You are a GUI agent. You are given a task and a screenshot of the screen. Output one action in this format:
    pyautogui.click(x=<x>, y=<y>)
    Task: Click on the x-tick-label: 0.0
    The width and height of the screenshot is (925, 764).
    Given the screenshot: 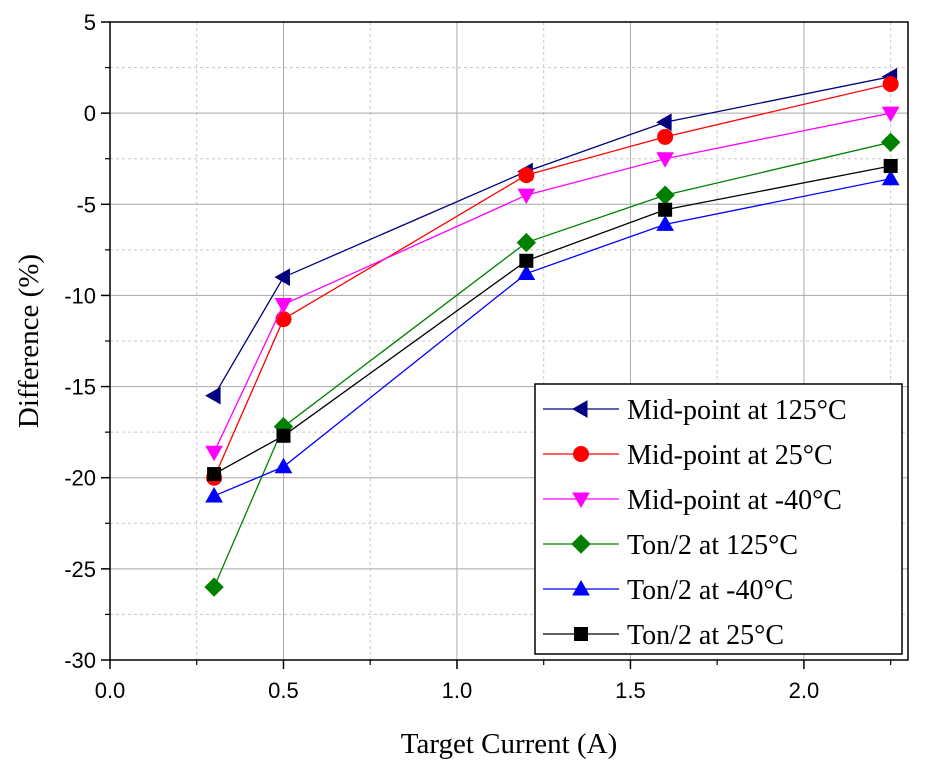 What is the action you would take?
    pyautogui.click(x=110, y=690)
    